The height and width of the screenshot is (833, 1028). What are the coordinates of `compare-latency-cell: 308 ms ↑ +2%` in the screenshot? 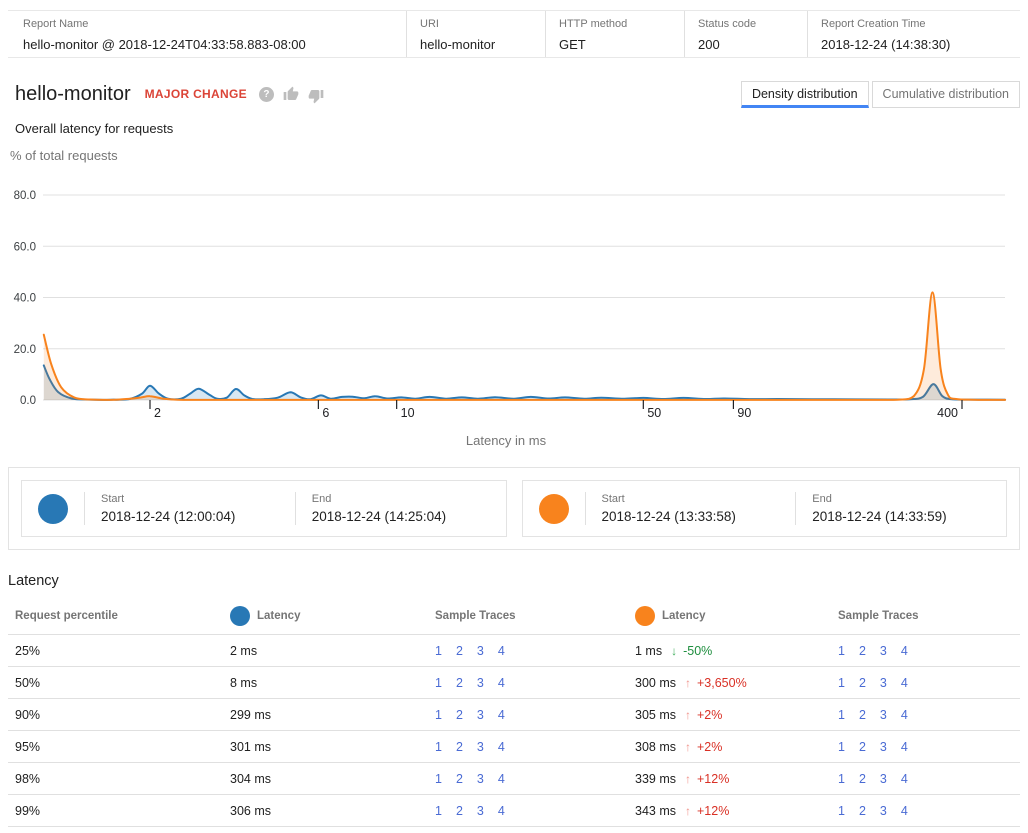 It's located at (736, 747).